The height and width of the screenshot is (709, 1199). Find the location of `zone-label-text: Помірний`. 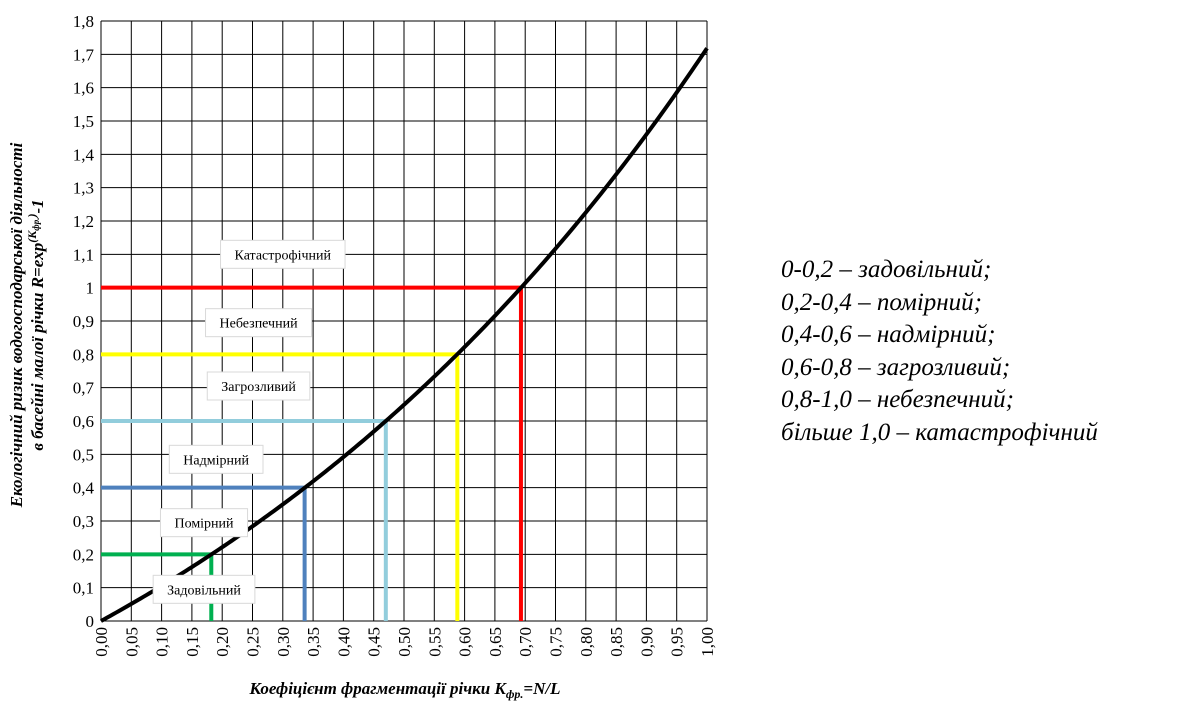

zone-label-text: Помірний is located at coordinates (204, 524).